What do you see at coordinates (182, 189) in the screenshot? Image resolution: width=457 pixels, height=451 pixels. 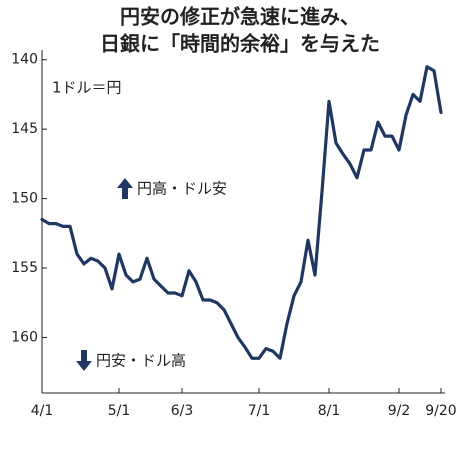 I see `annotation: 円高・ドル安` at bounding box center [182, 189].